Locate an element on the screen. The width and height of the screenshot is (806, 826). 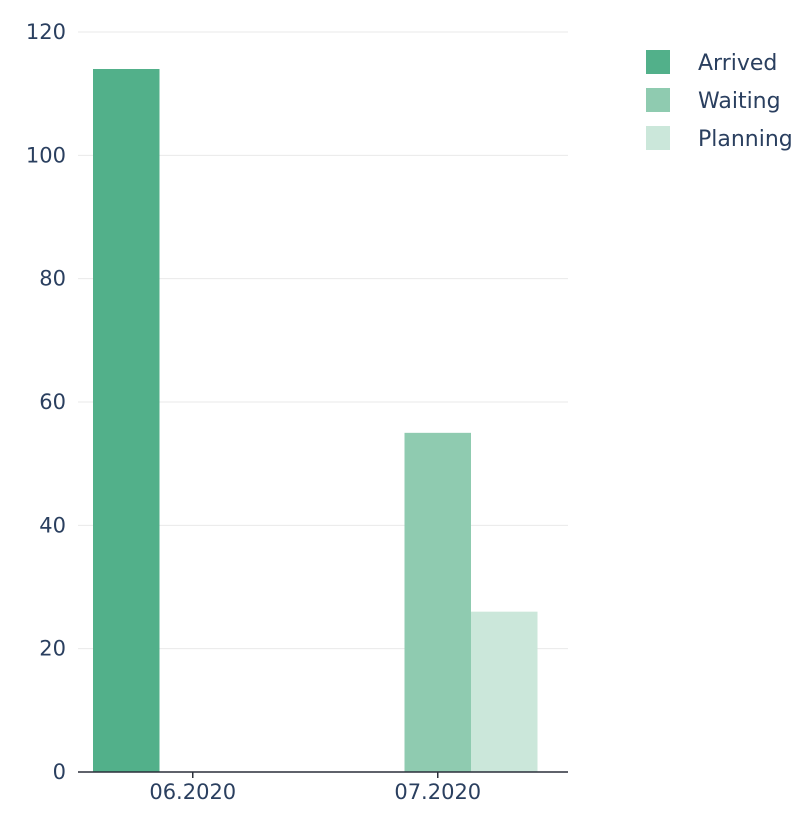
bar-waiting-07.2020 is located at coordinates (438, 602).